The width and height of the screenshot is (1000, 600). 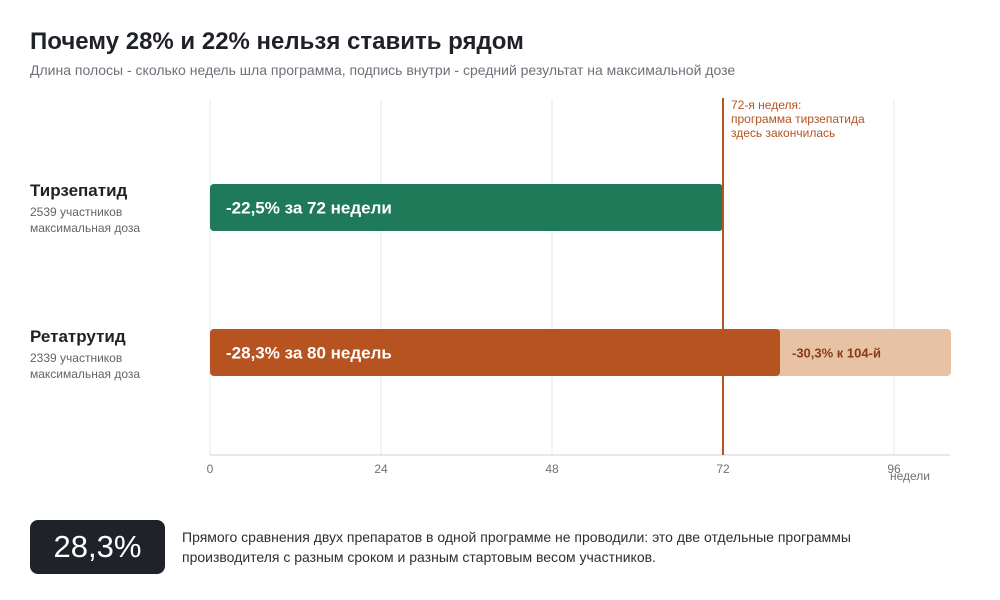 I want to click on x-tick-label-24: 24, so click(x=381, y=469).